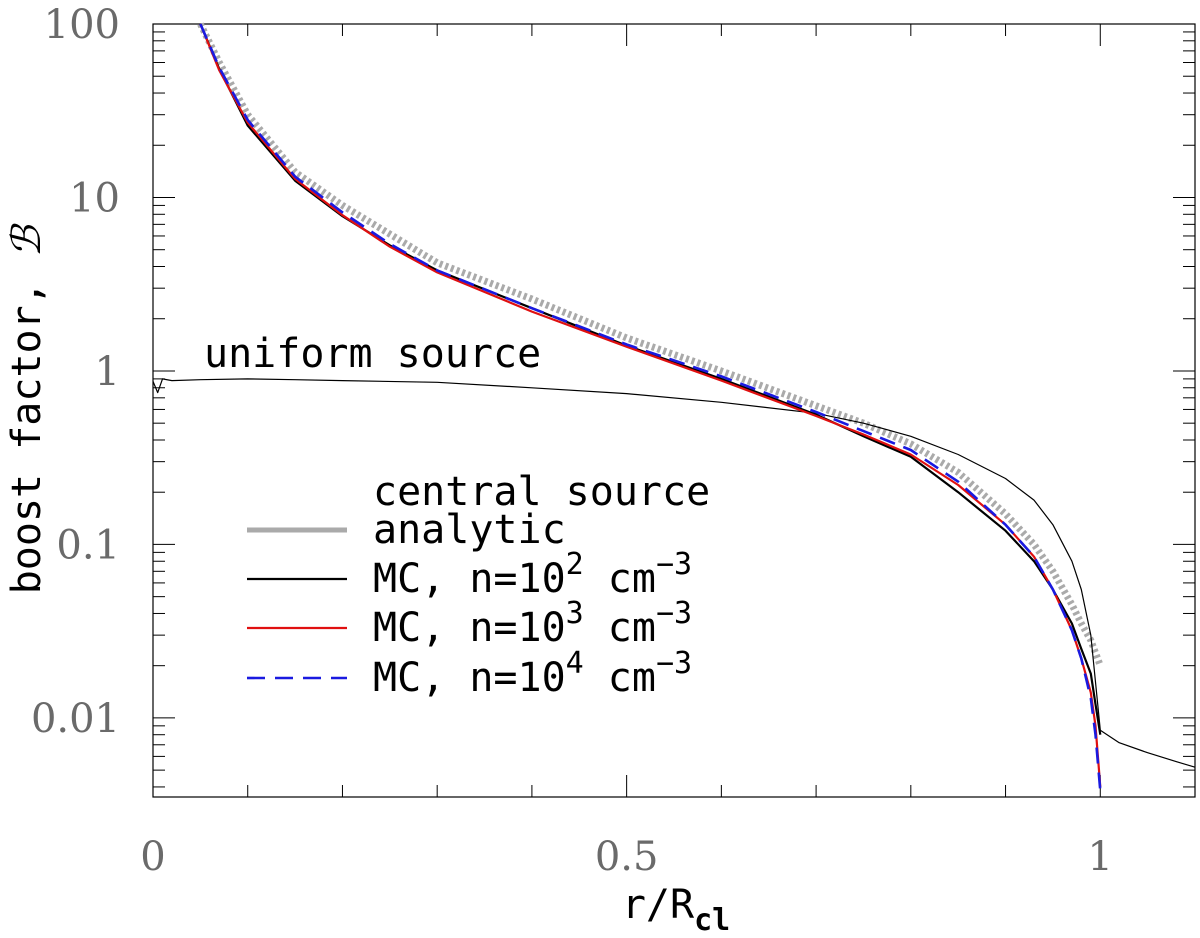 Image resolution: width=1200 pixels, height=938 pixels. Describe the element at coordinates (75, 719) in the screenshot. I see `y-tick-label: 0.01` at that location.